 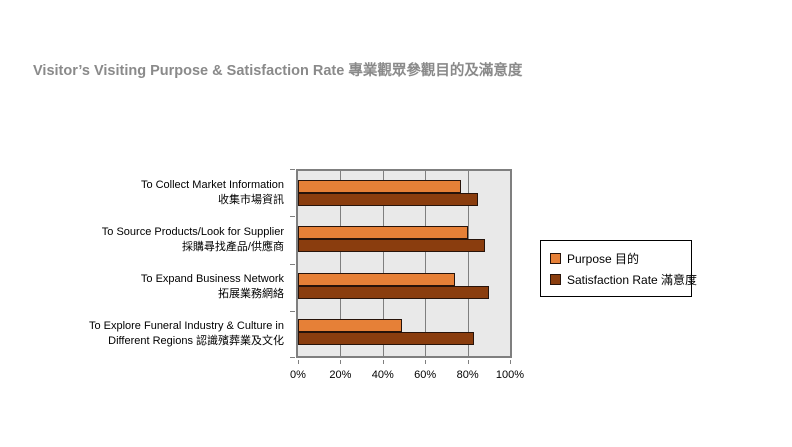 I want to click on legend-item-purpose: Purpose 目的, so click(x=619, y=258).